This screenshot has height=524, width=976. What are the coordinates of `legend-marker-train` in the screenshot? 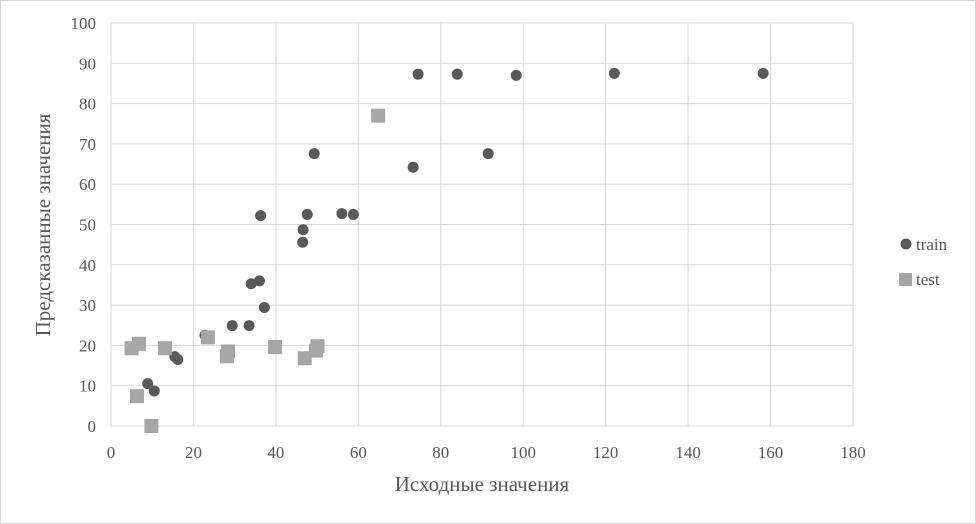 It's located at (906, 244).